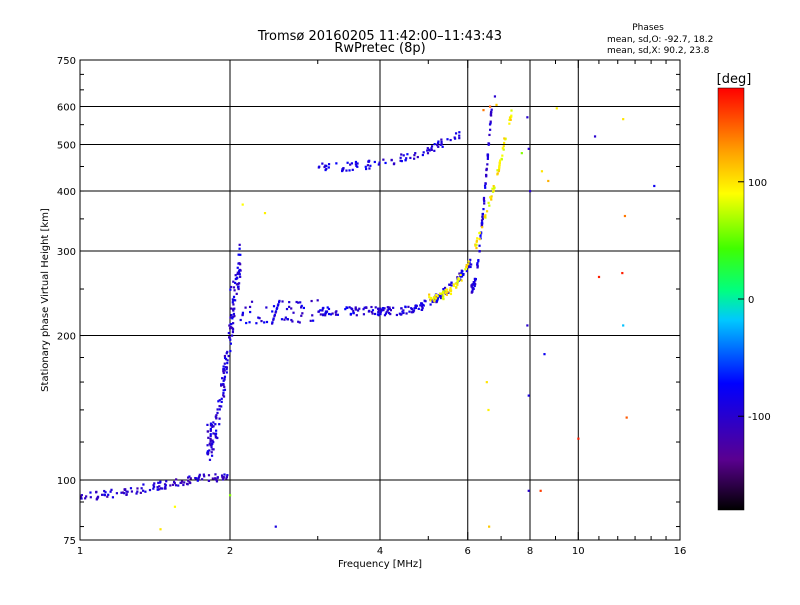 Image resolution: width=800 pixels, height=605 pixels. I want to click on y-tick-label: 500, so click(66, 146).